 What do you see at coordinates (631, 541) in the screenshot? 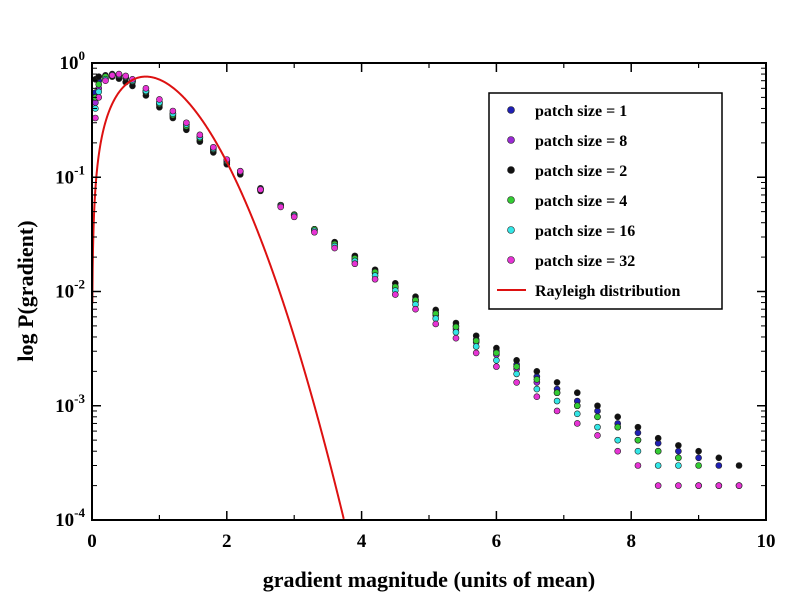
I see `x-tick-label: 8` at bounding box center [631, 541].